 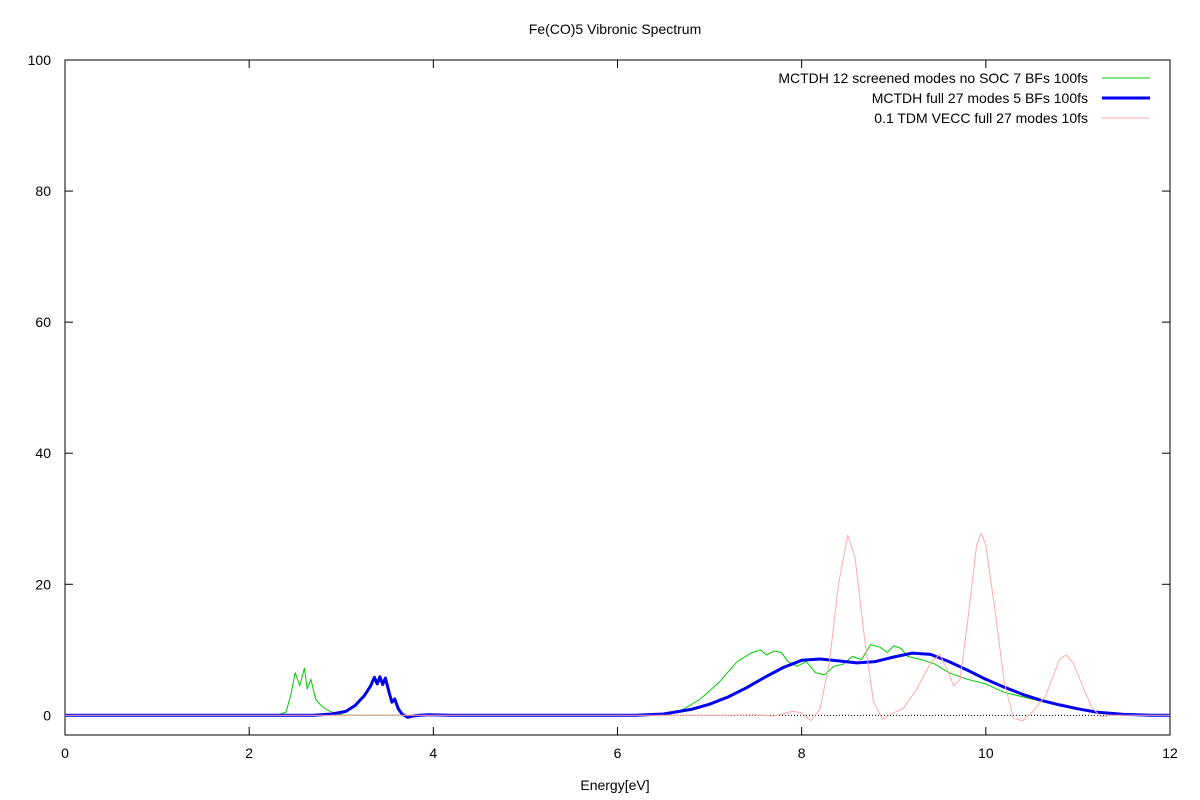 What do you see at coordinates (249, 753) in the screenshot?
I see `x-tick-label: 2` at bounding box center [249, 753].